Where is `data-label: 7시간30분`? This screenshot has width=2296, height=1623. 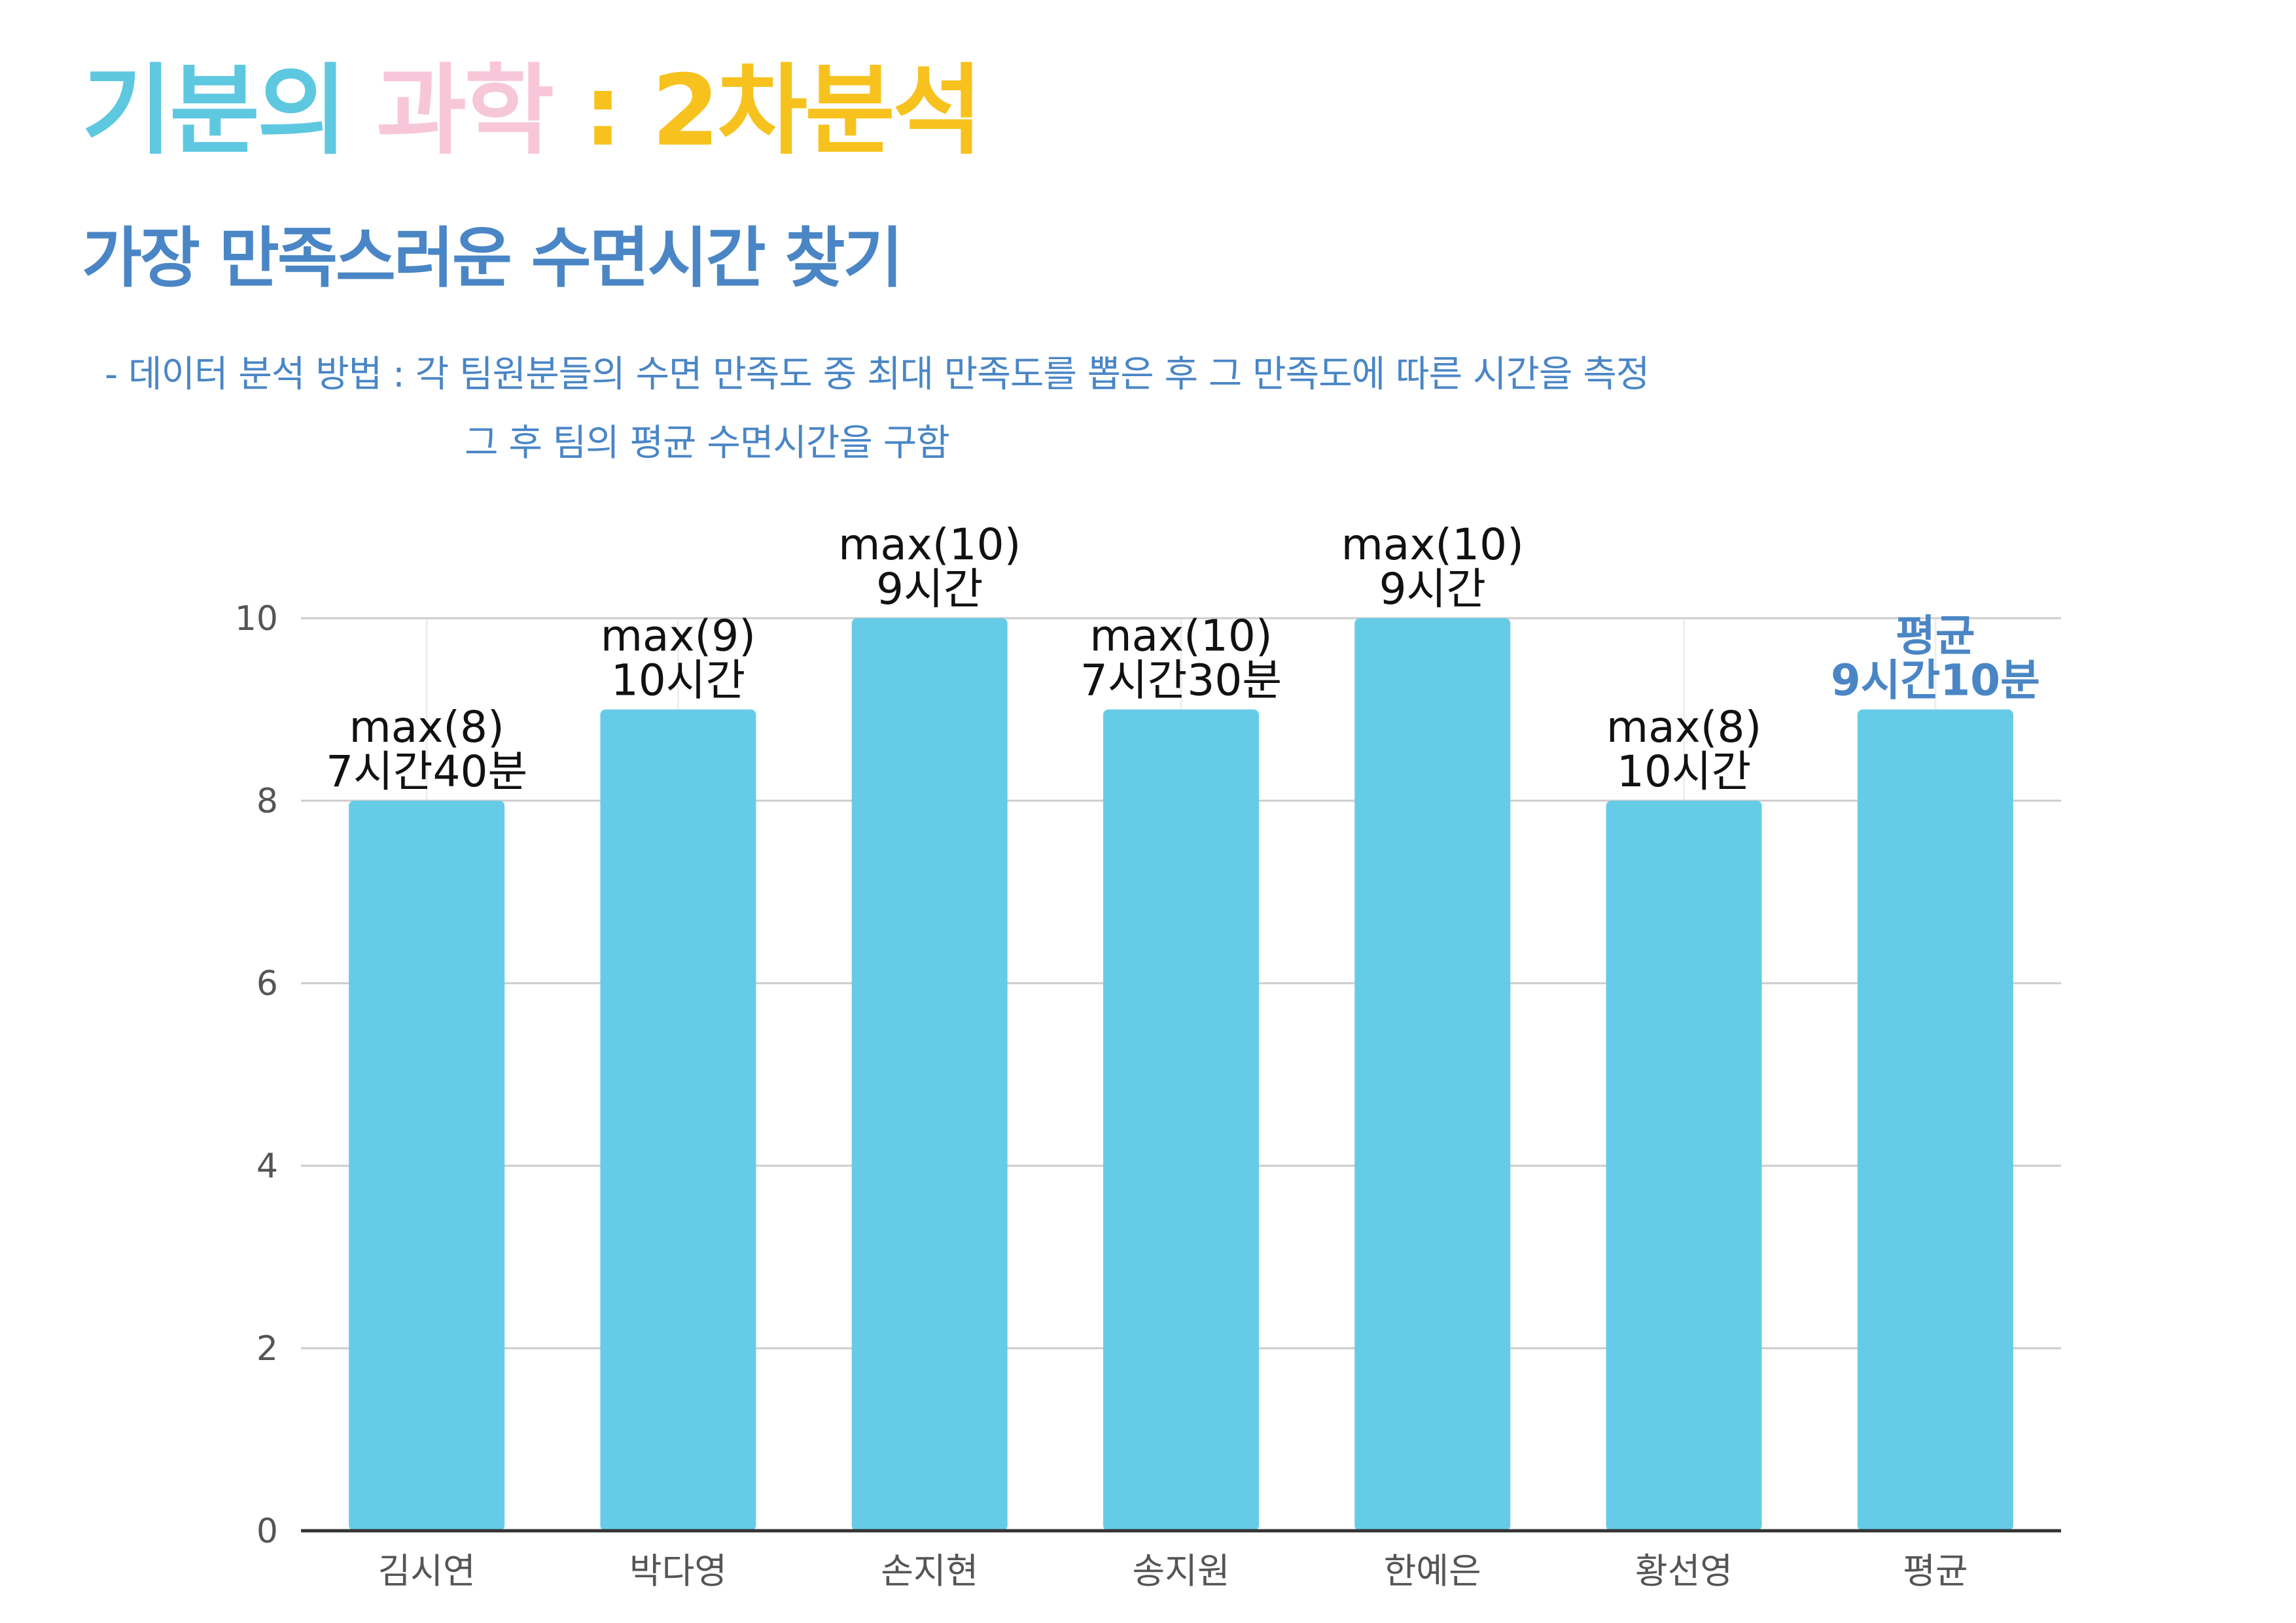 data-label: 7시간30분 is located at coordinates (1181, 681).